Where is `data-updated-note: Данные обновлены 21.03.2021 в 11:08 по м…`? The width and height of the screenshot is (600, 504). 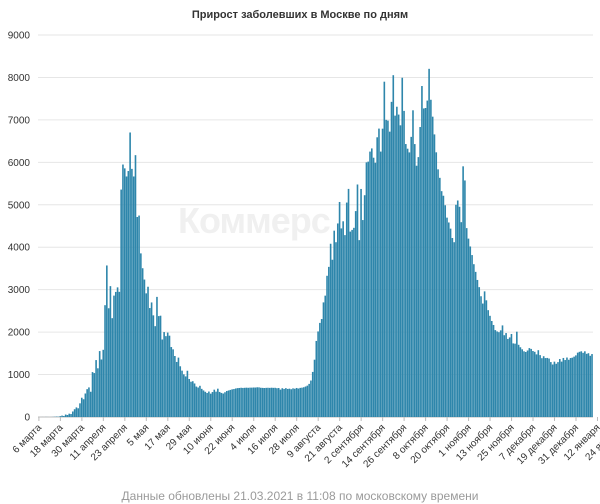 data-updated-note: Данные обновлены 21.03.2021 в 11:08 по м… is located at coordinates (300, 496).